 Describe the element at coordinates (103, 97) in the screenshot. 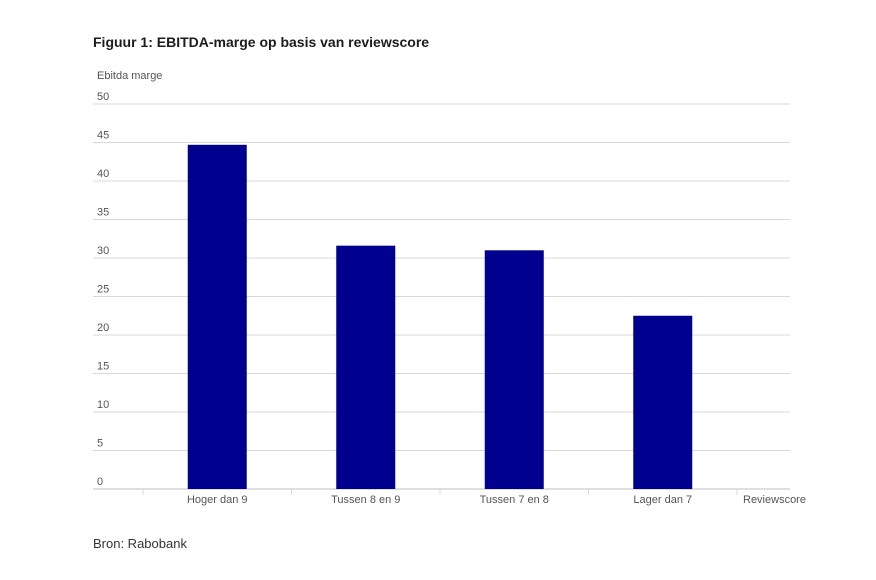

I see `y-tick-label: 50` at that location.